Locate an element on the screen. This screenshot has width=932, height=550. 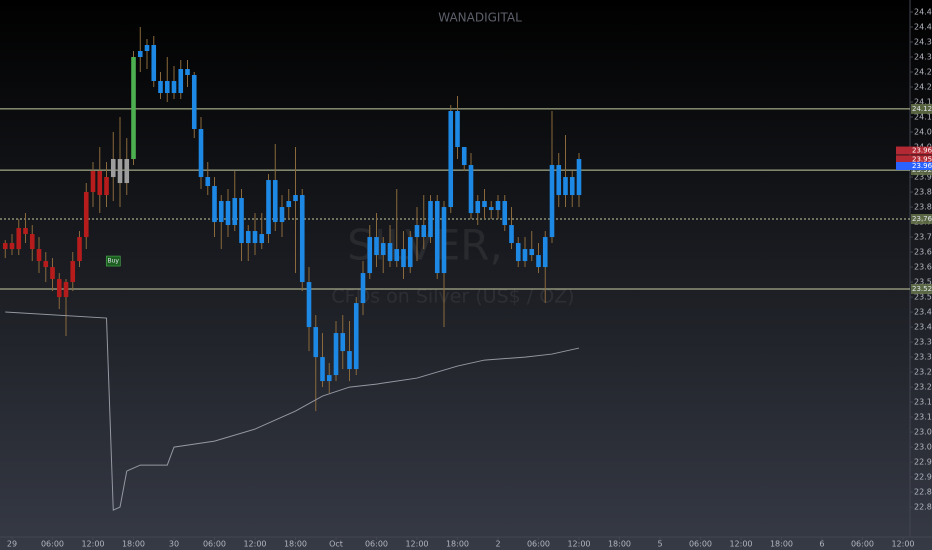
price-tag-label: 23.960 is located at coordinates (922, 166).